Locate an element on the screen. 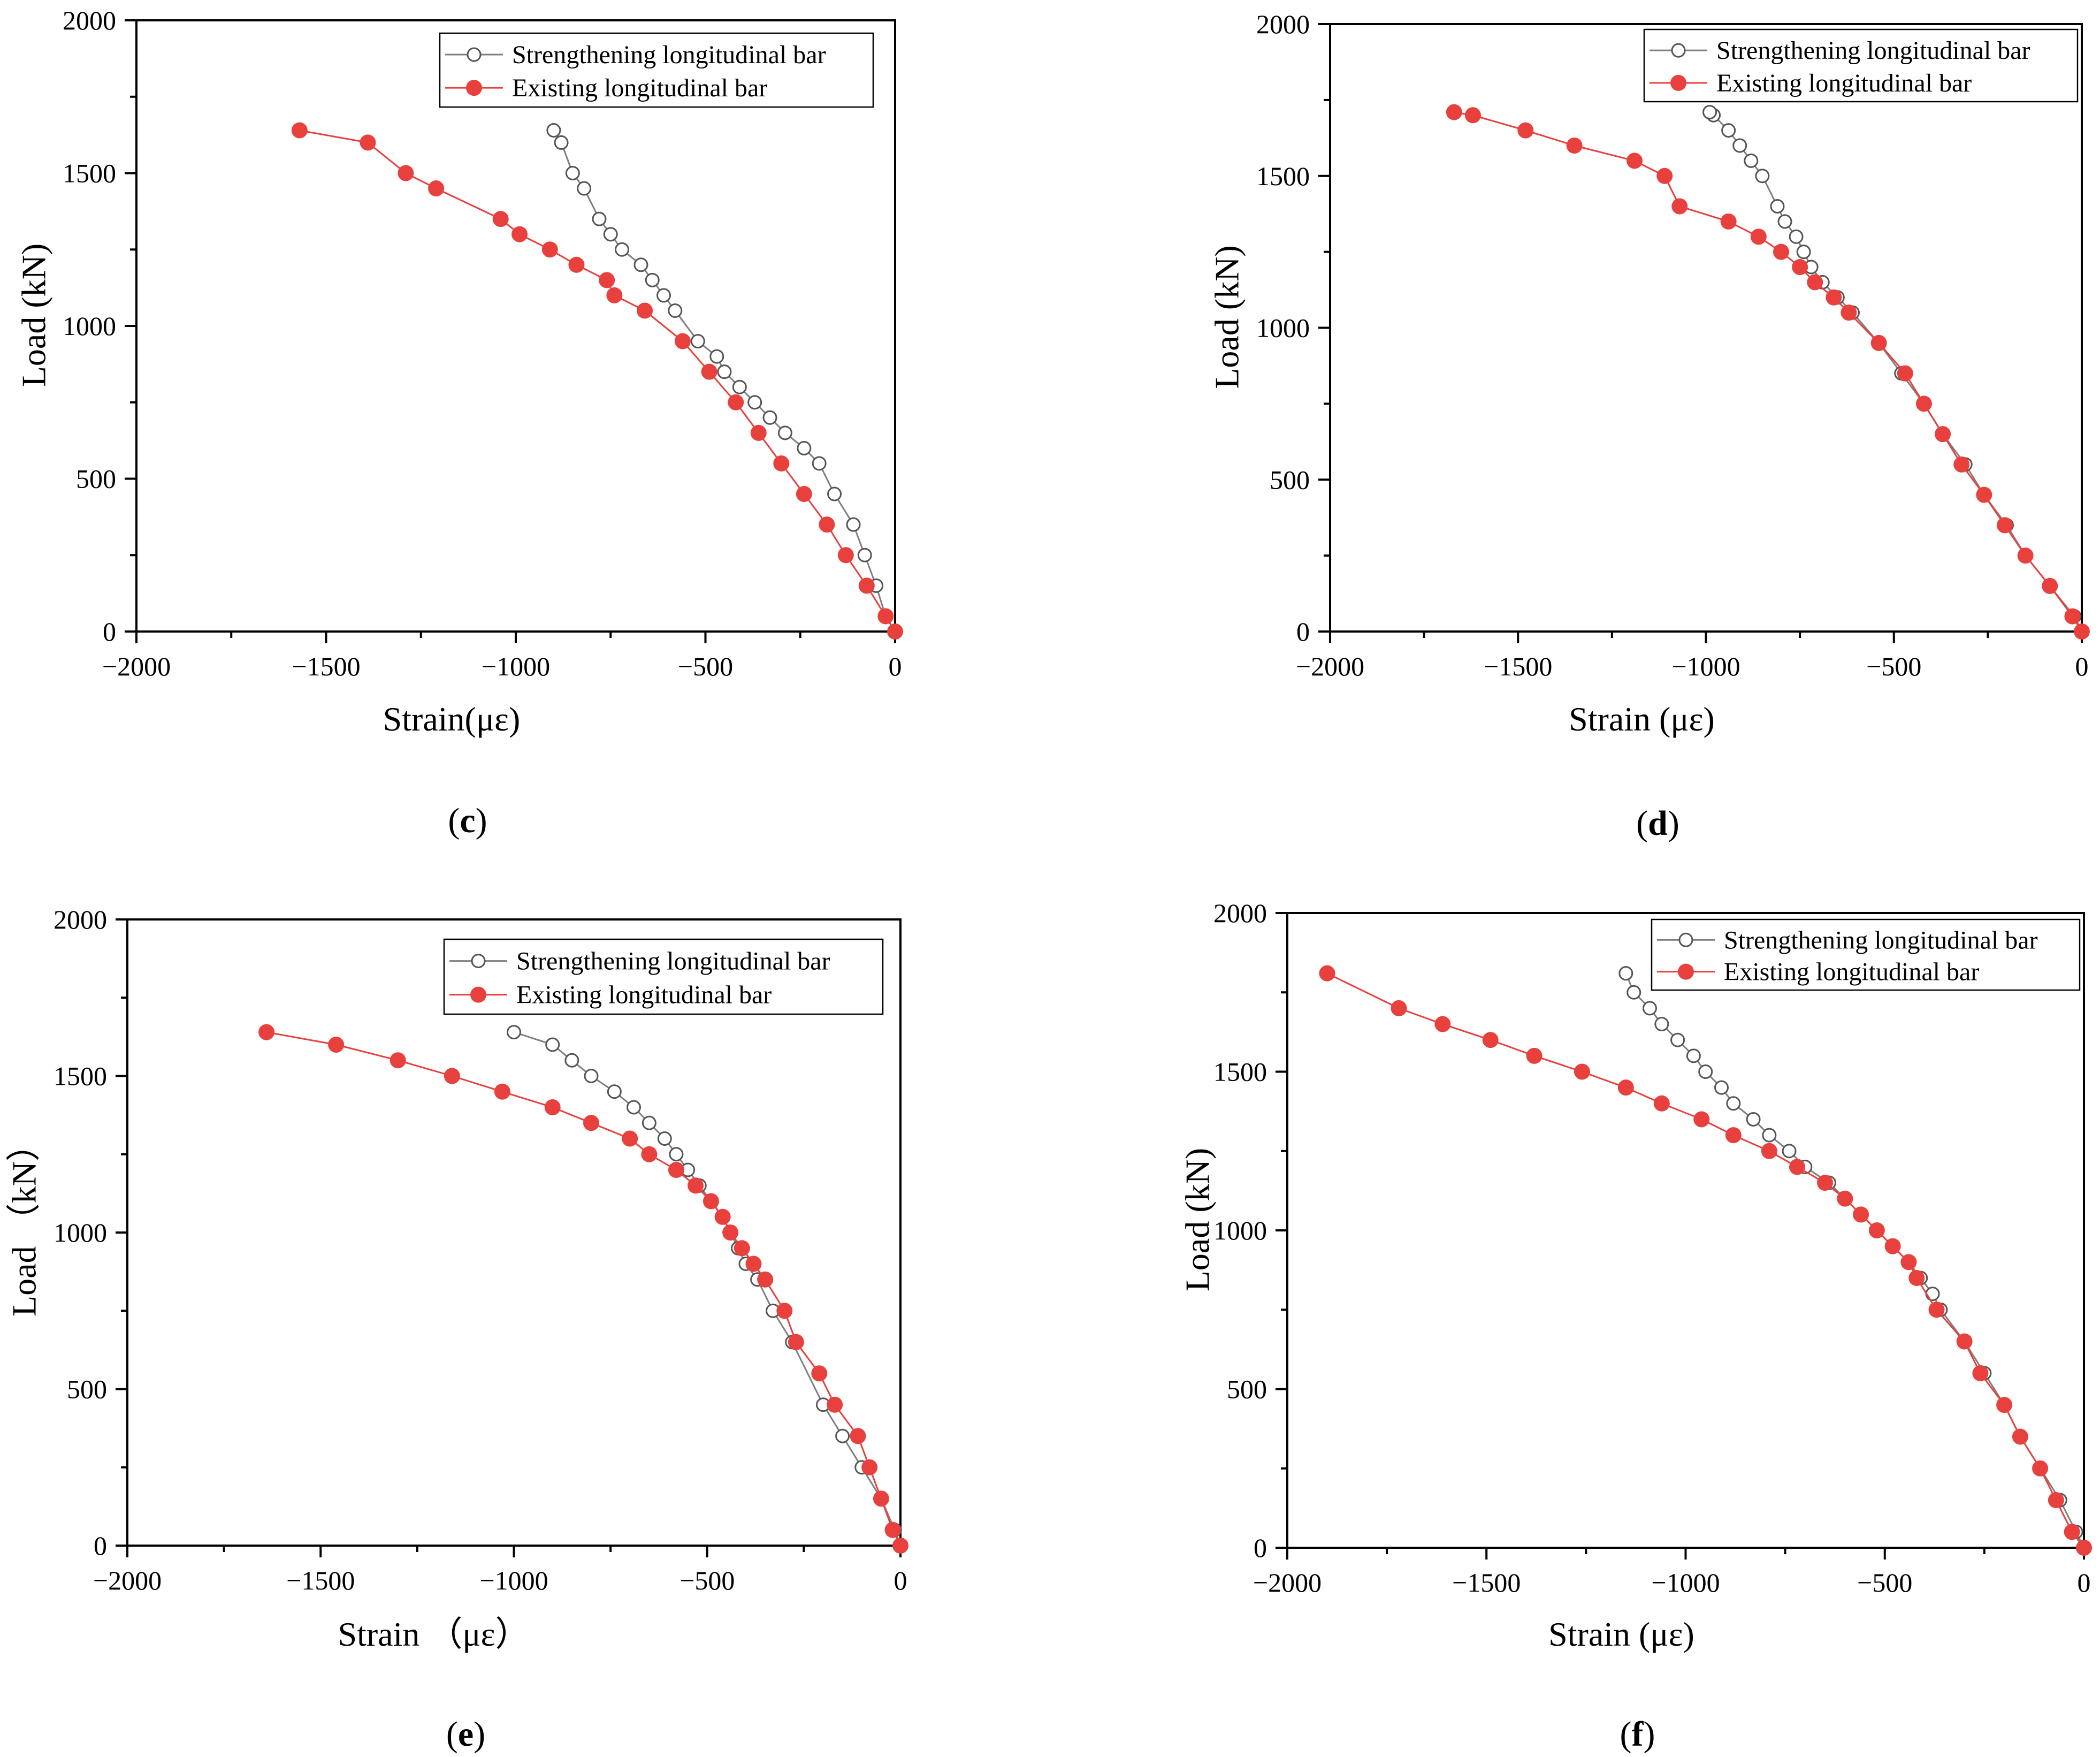 This screenshot has height=1757, width=2100. y-axis-title: Load （kN） is located at coordinates (24, 1222).